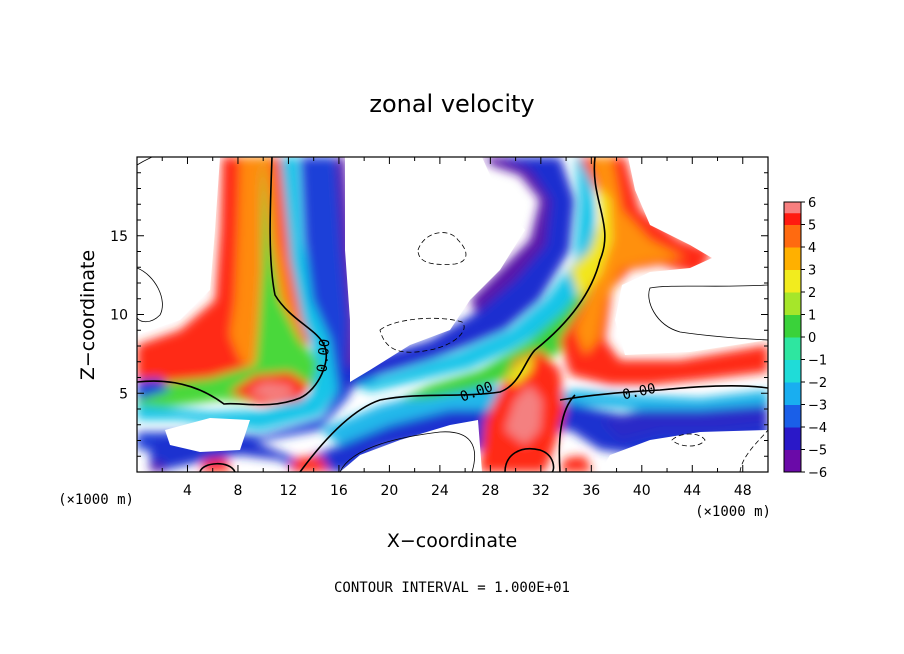  What do you see at coordinates (442, 248) in the screenshot?
I see `negative-contour-upper` at bounding box center [442, 248].